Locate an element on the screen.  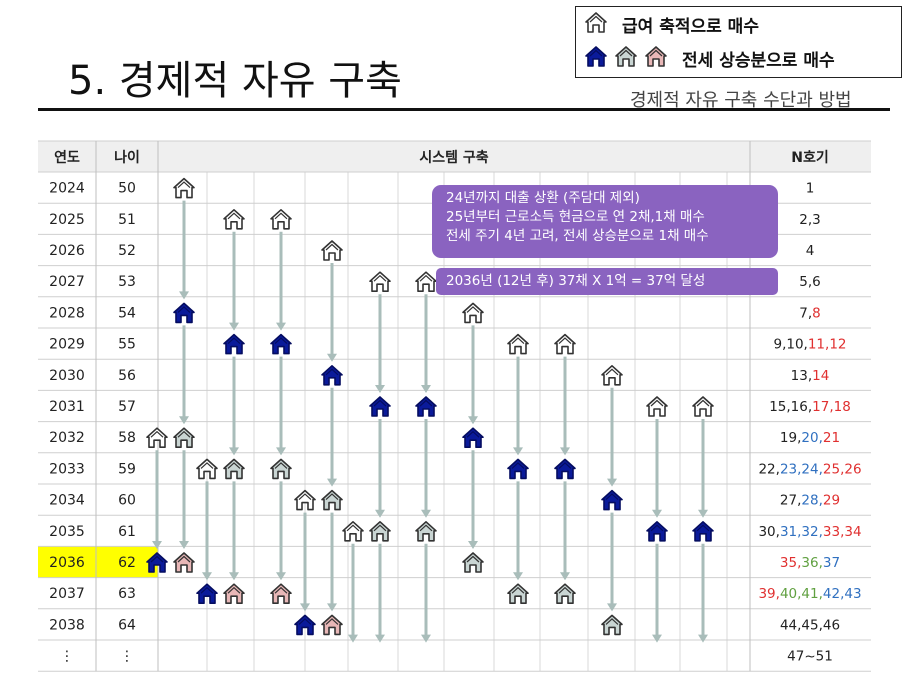
header-age: 나이 is located at coordinates (127, 157).